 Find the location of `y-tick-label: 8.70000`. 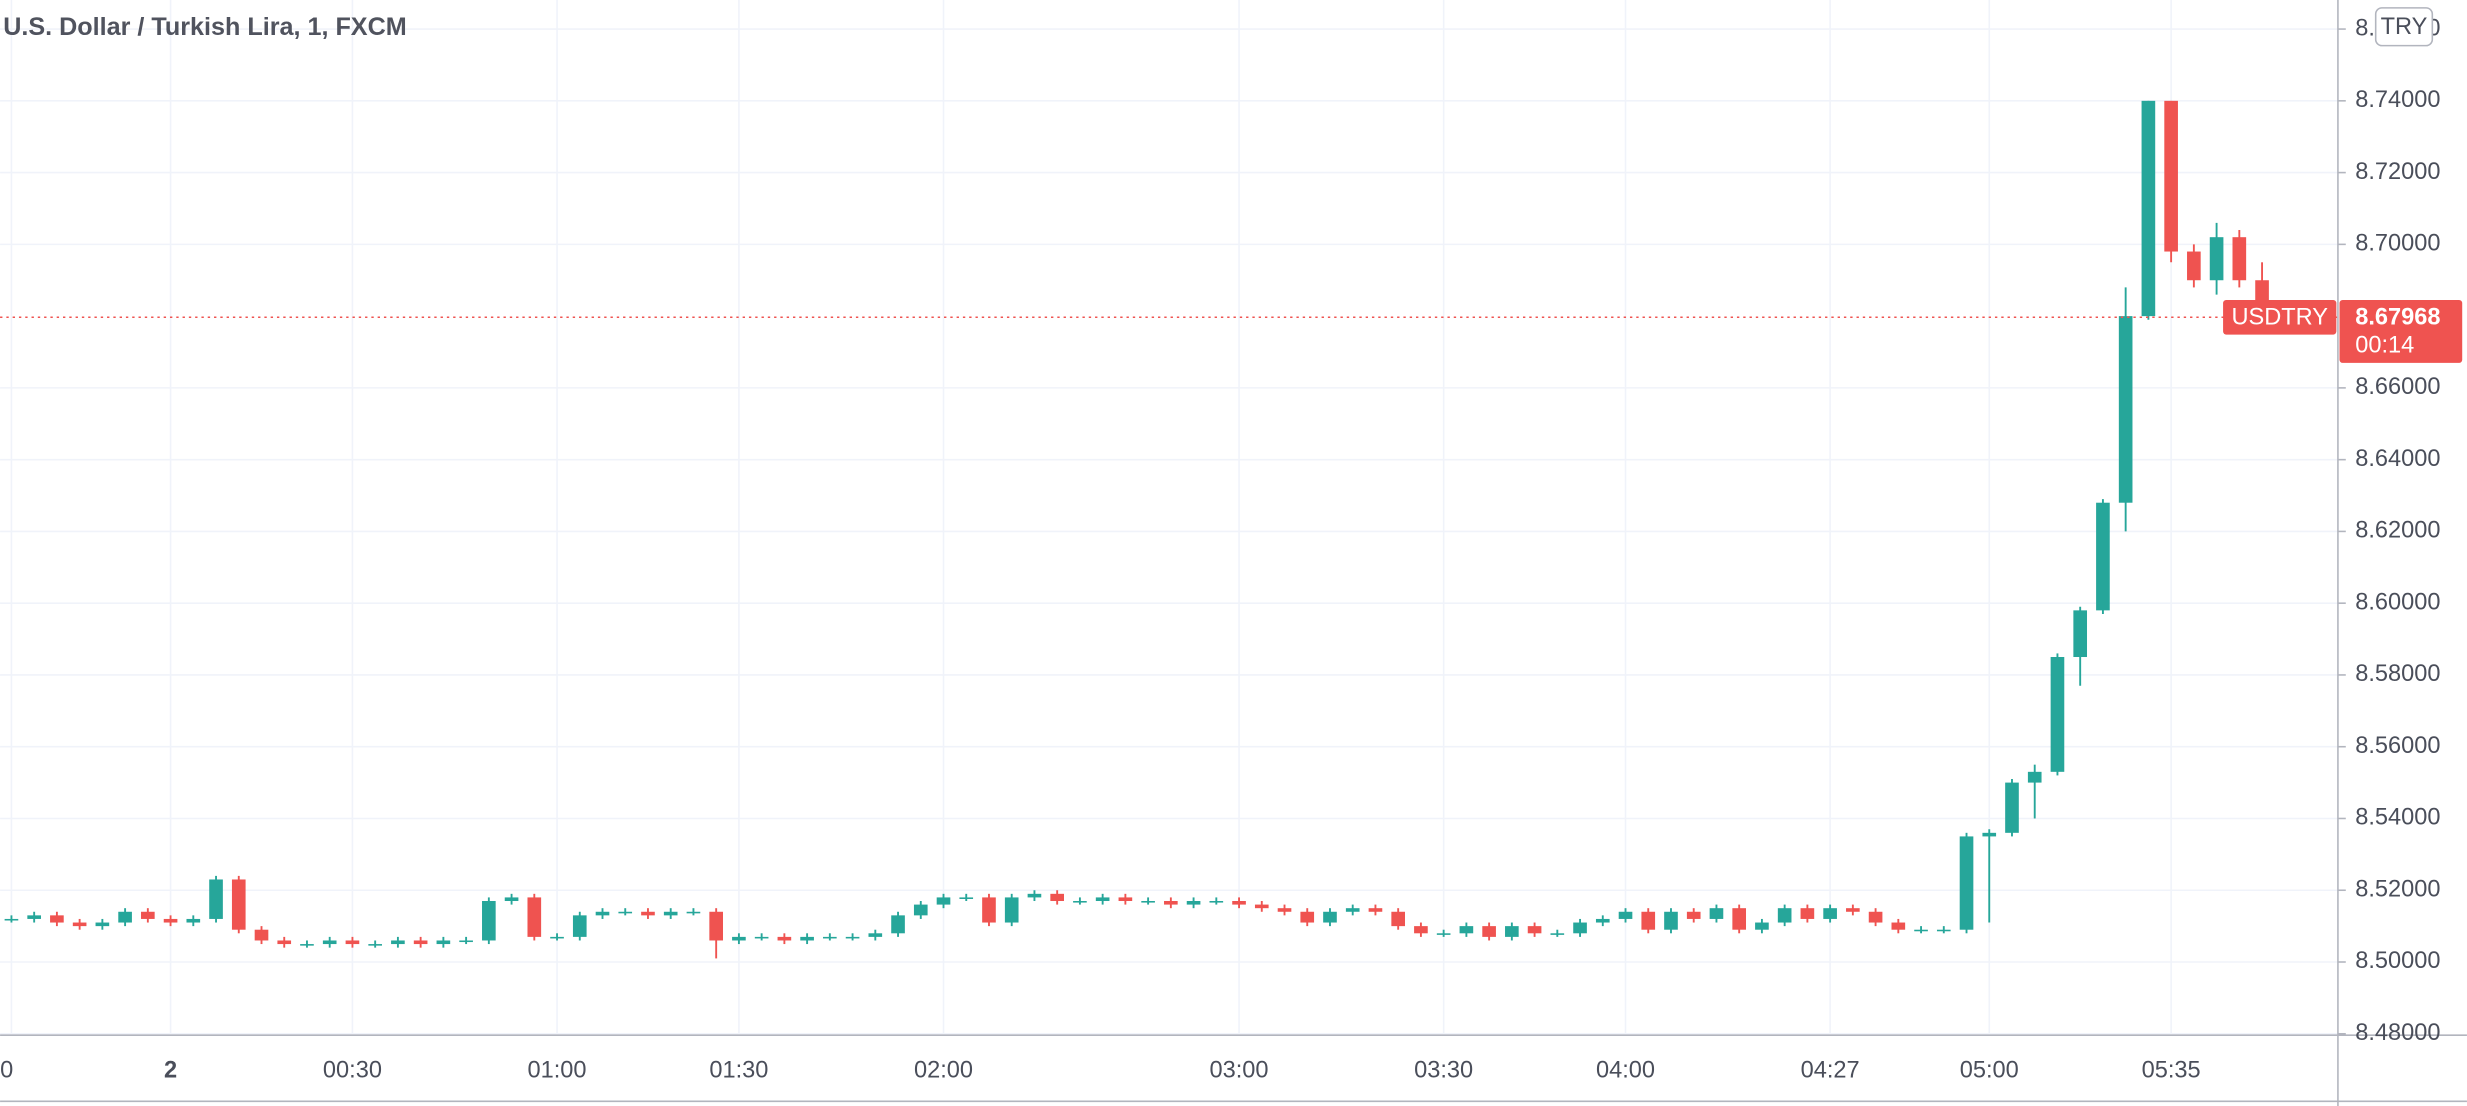

y-tick-label: 8.70000 is located at coordinates (2397, 243).